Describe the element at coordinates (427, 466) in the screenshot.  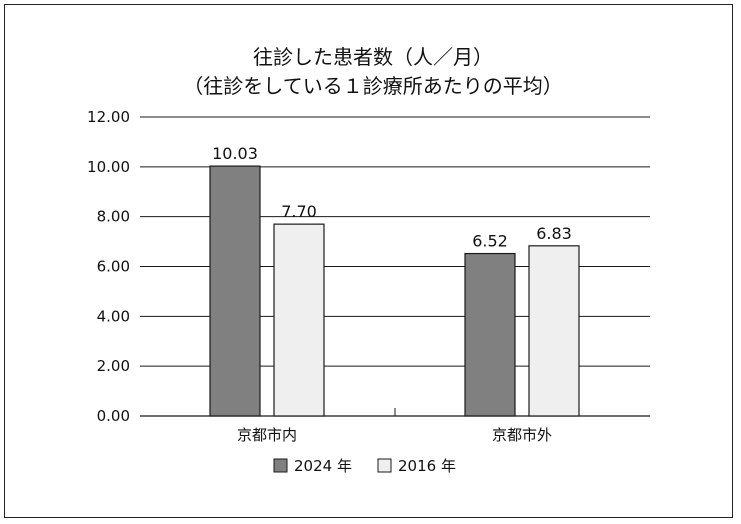
I see `legend-label: 2016 年` at that location.